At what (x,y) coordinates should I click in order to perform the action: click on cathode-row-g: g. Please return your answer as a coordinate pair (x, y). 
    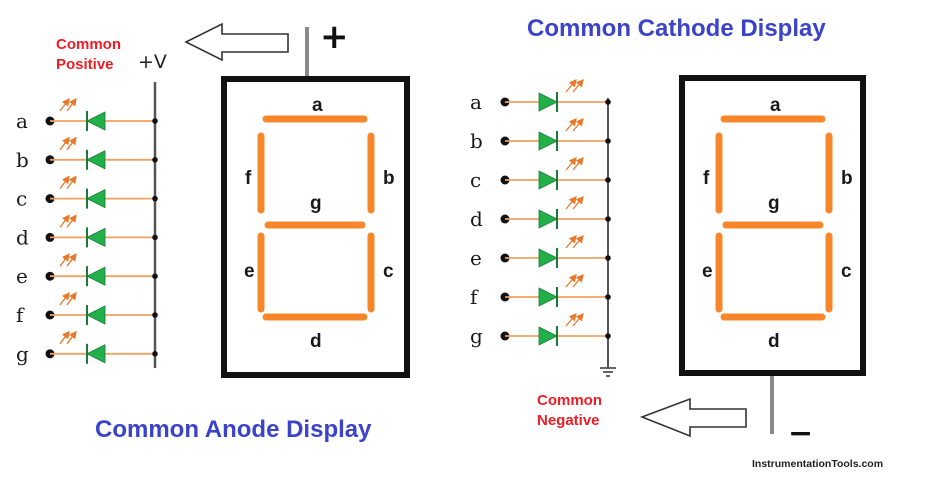
    Looking at the image, I should click on (540, 330).